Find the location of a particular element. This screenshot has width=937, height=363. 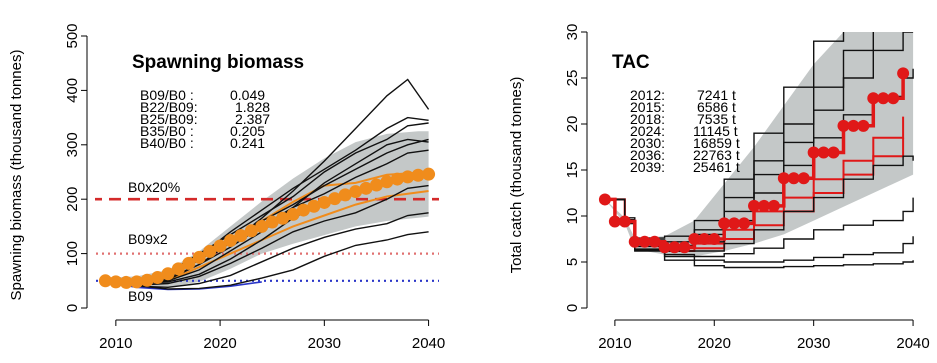

stat-value: 7241 t is located at coordinates (716, 95).